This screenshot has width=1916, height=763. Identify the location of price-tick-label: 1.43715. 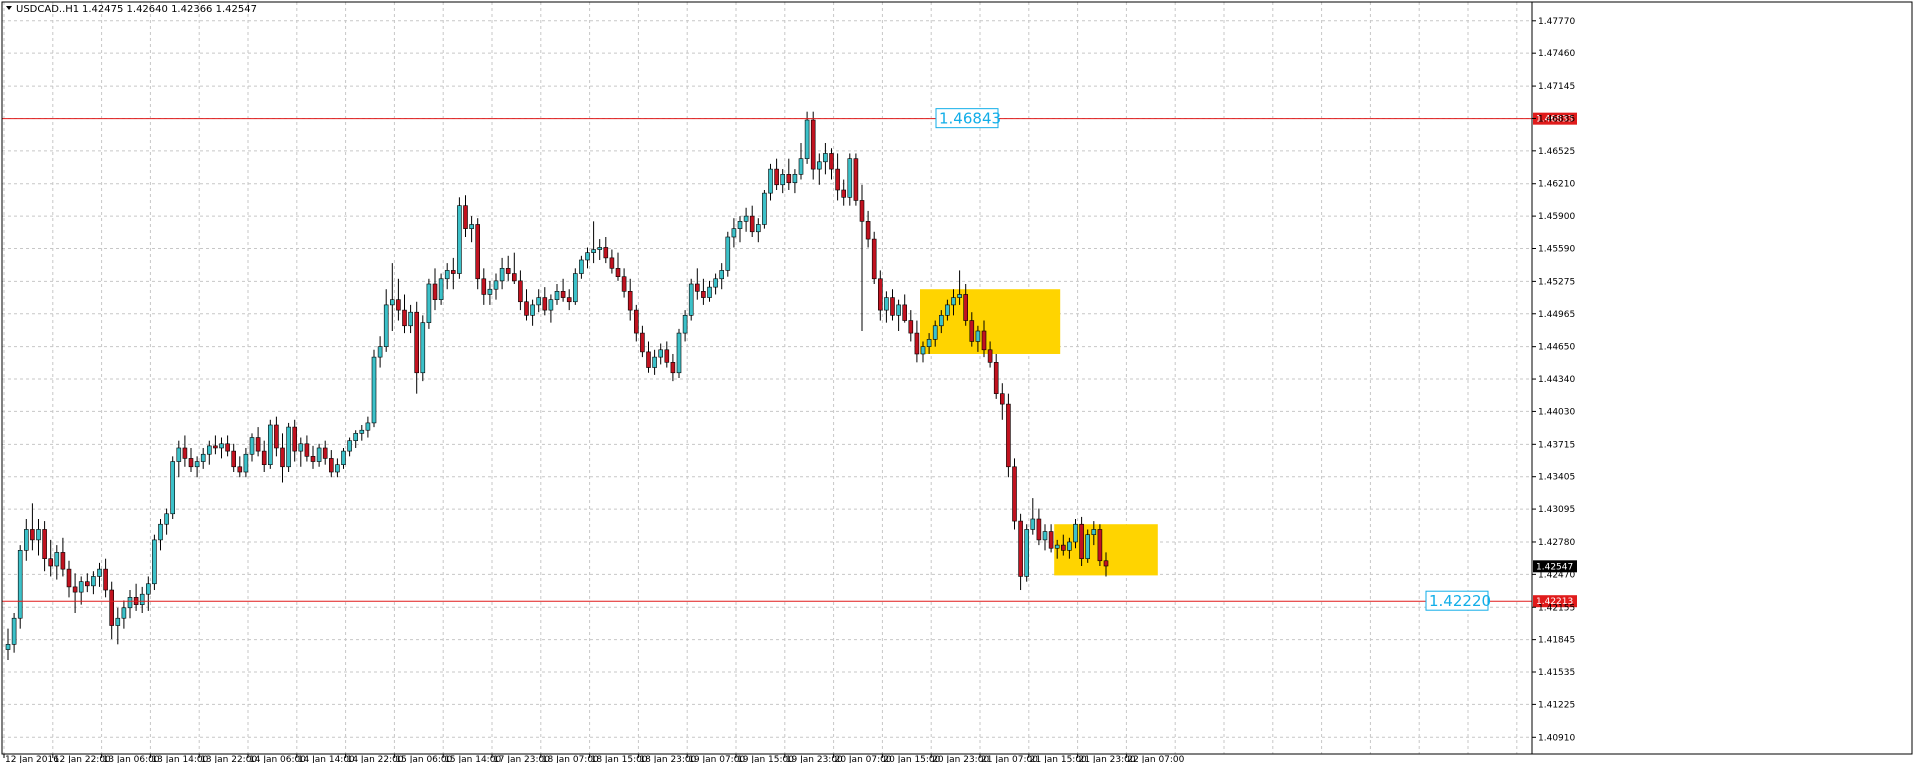
(1556, 445).